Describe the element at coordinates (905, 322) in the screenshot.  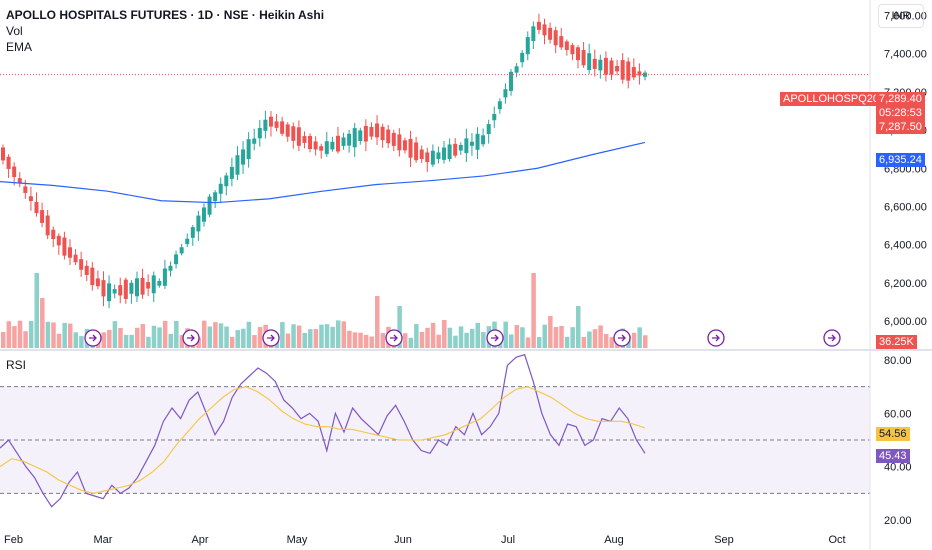
I see `price-tick-label: 6,000.00` at that location.